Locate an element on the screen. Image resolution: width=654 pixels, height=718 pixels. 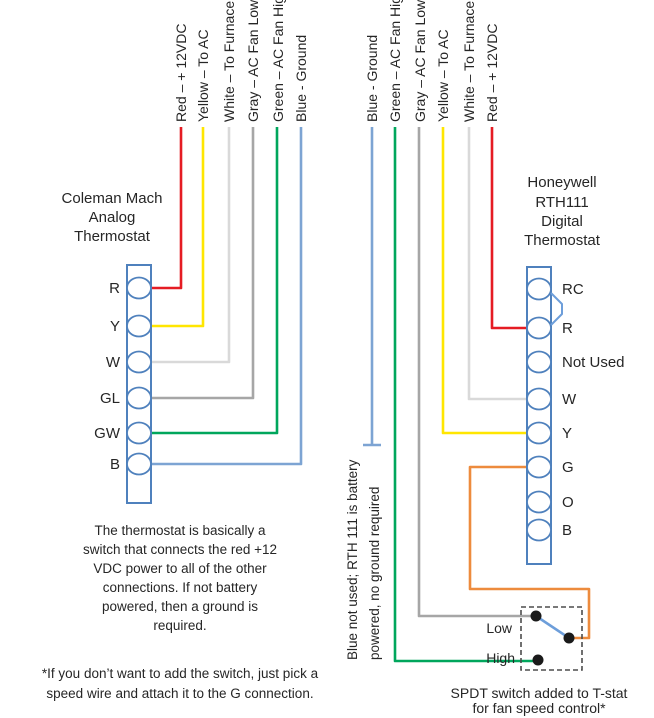
wire-label-green-left: Green – AC Fan High is located at coordinates (278, 61).